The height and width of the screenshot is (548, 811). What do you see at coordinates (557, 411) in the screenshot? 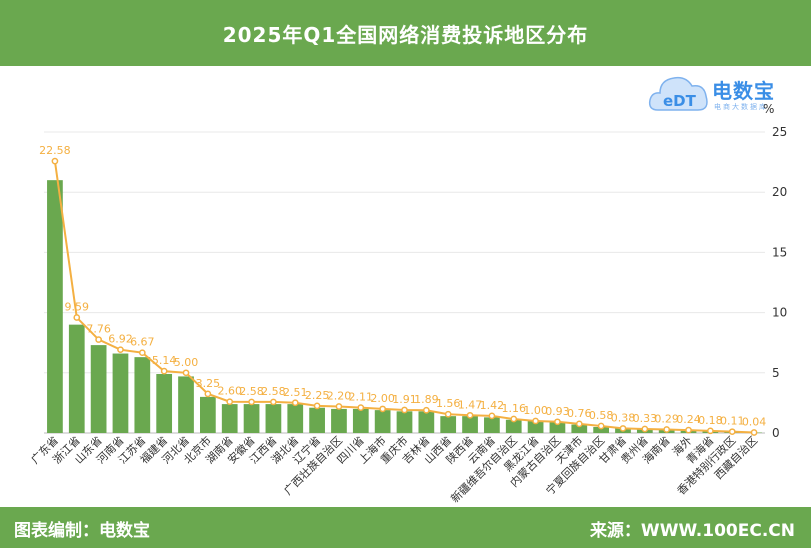
I see `data-label: 0.93` at bounding box center [557, 411].